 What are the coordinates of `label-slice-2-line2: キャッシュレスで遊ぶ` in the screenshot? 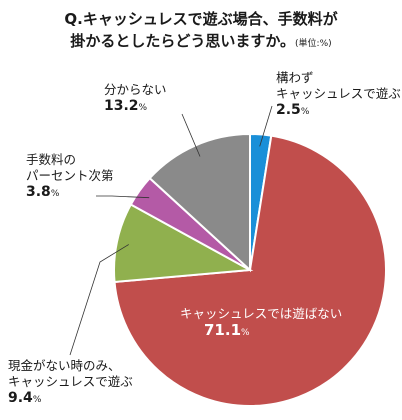 It's located at (70, 381).